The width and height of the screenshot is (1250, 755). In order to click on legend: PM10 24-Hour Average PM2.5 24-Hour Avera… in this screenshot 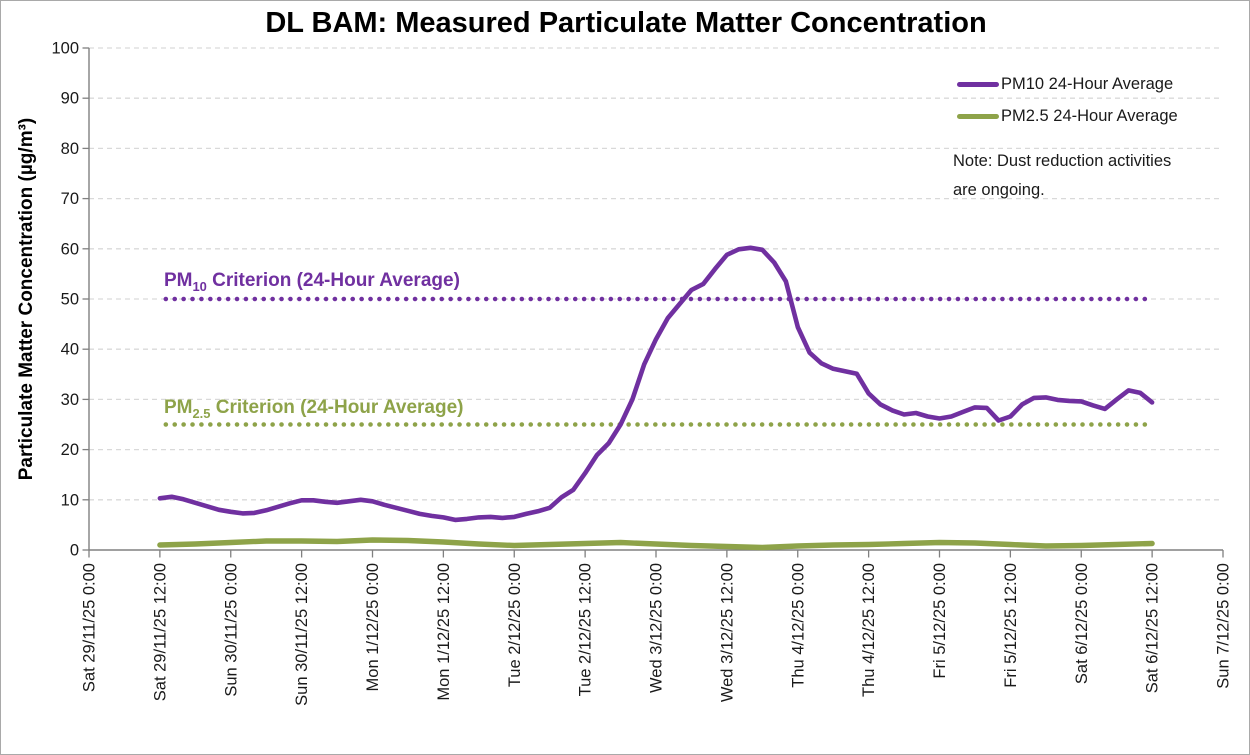, I will do `click(1067, 100)`.